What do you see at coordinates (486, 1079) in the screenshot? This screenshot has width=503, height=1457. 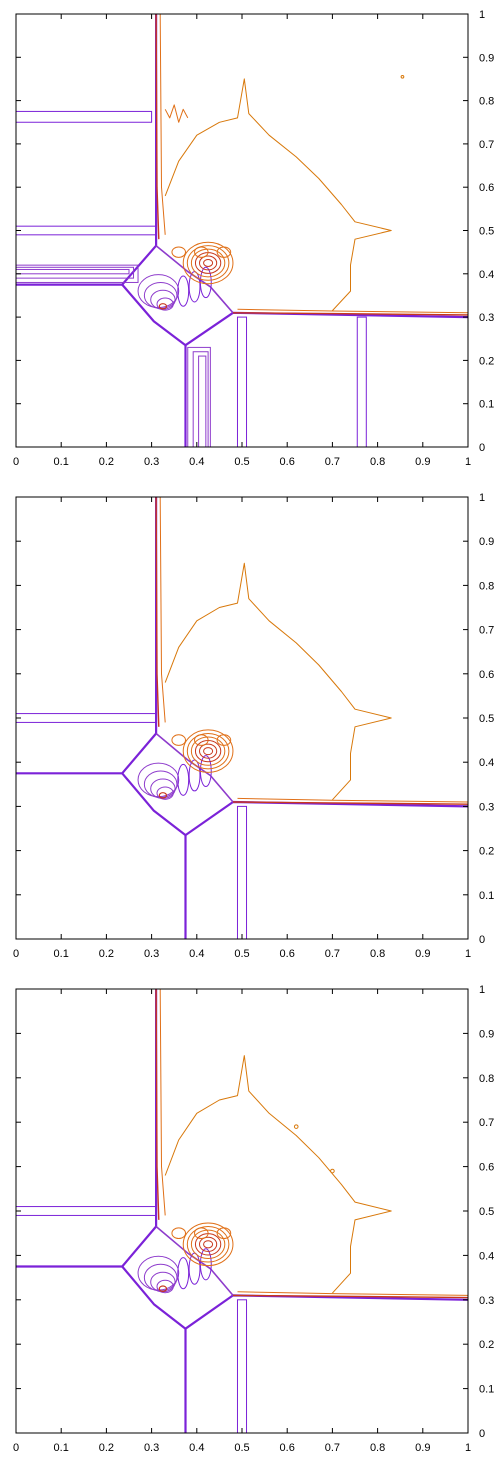 I see `y-tick-label: 0.8` at bounding box center [486, 1079].